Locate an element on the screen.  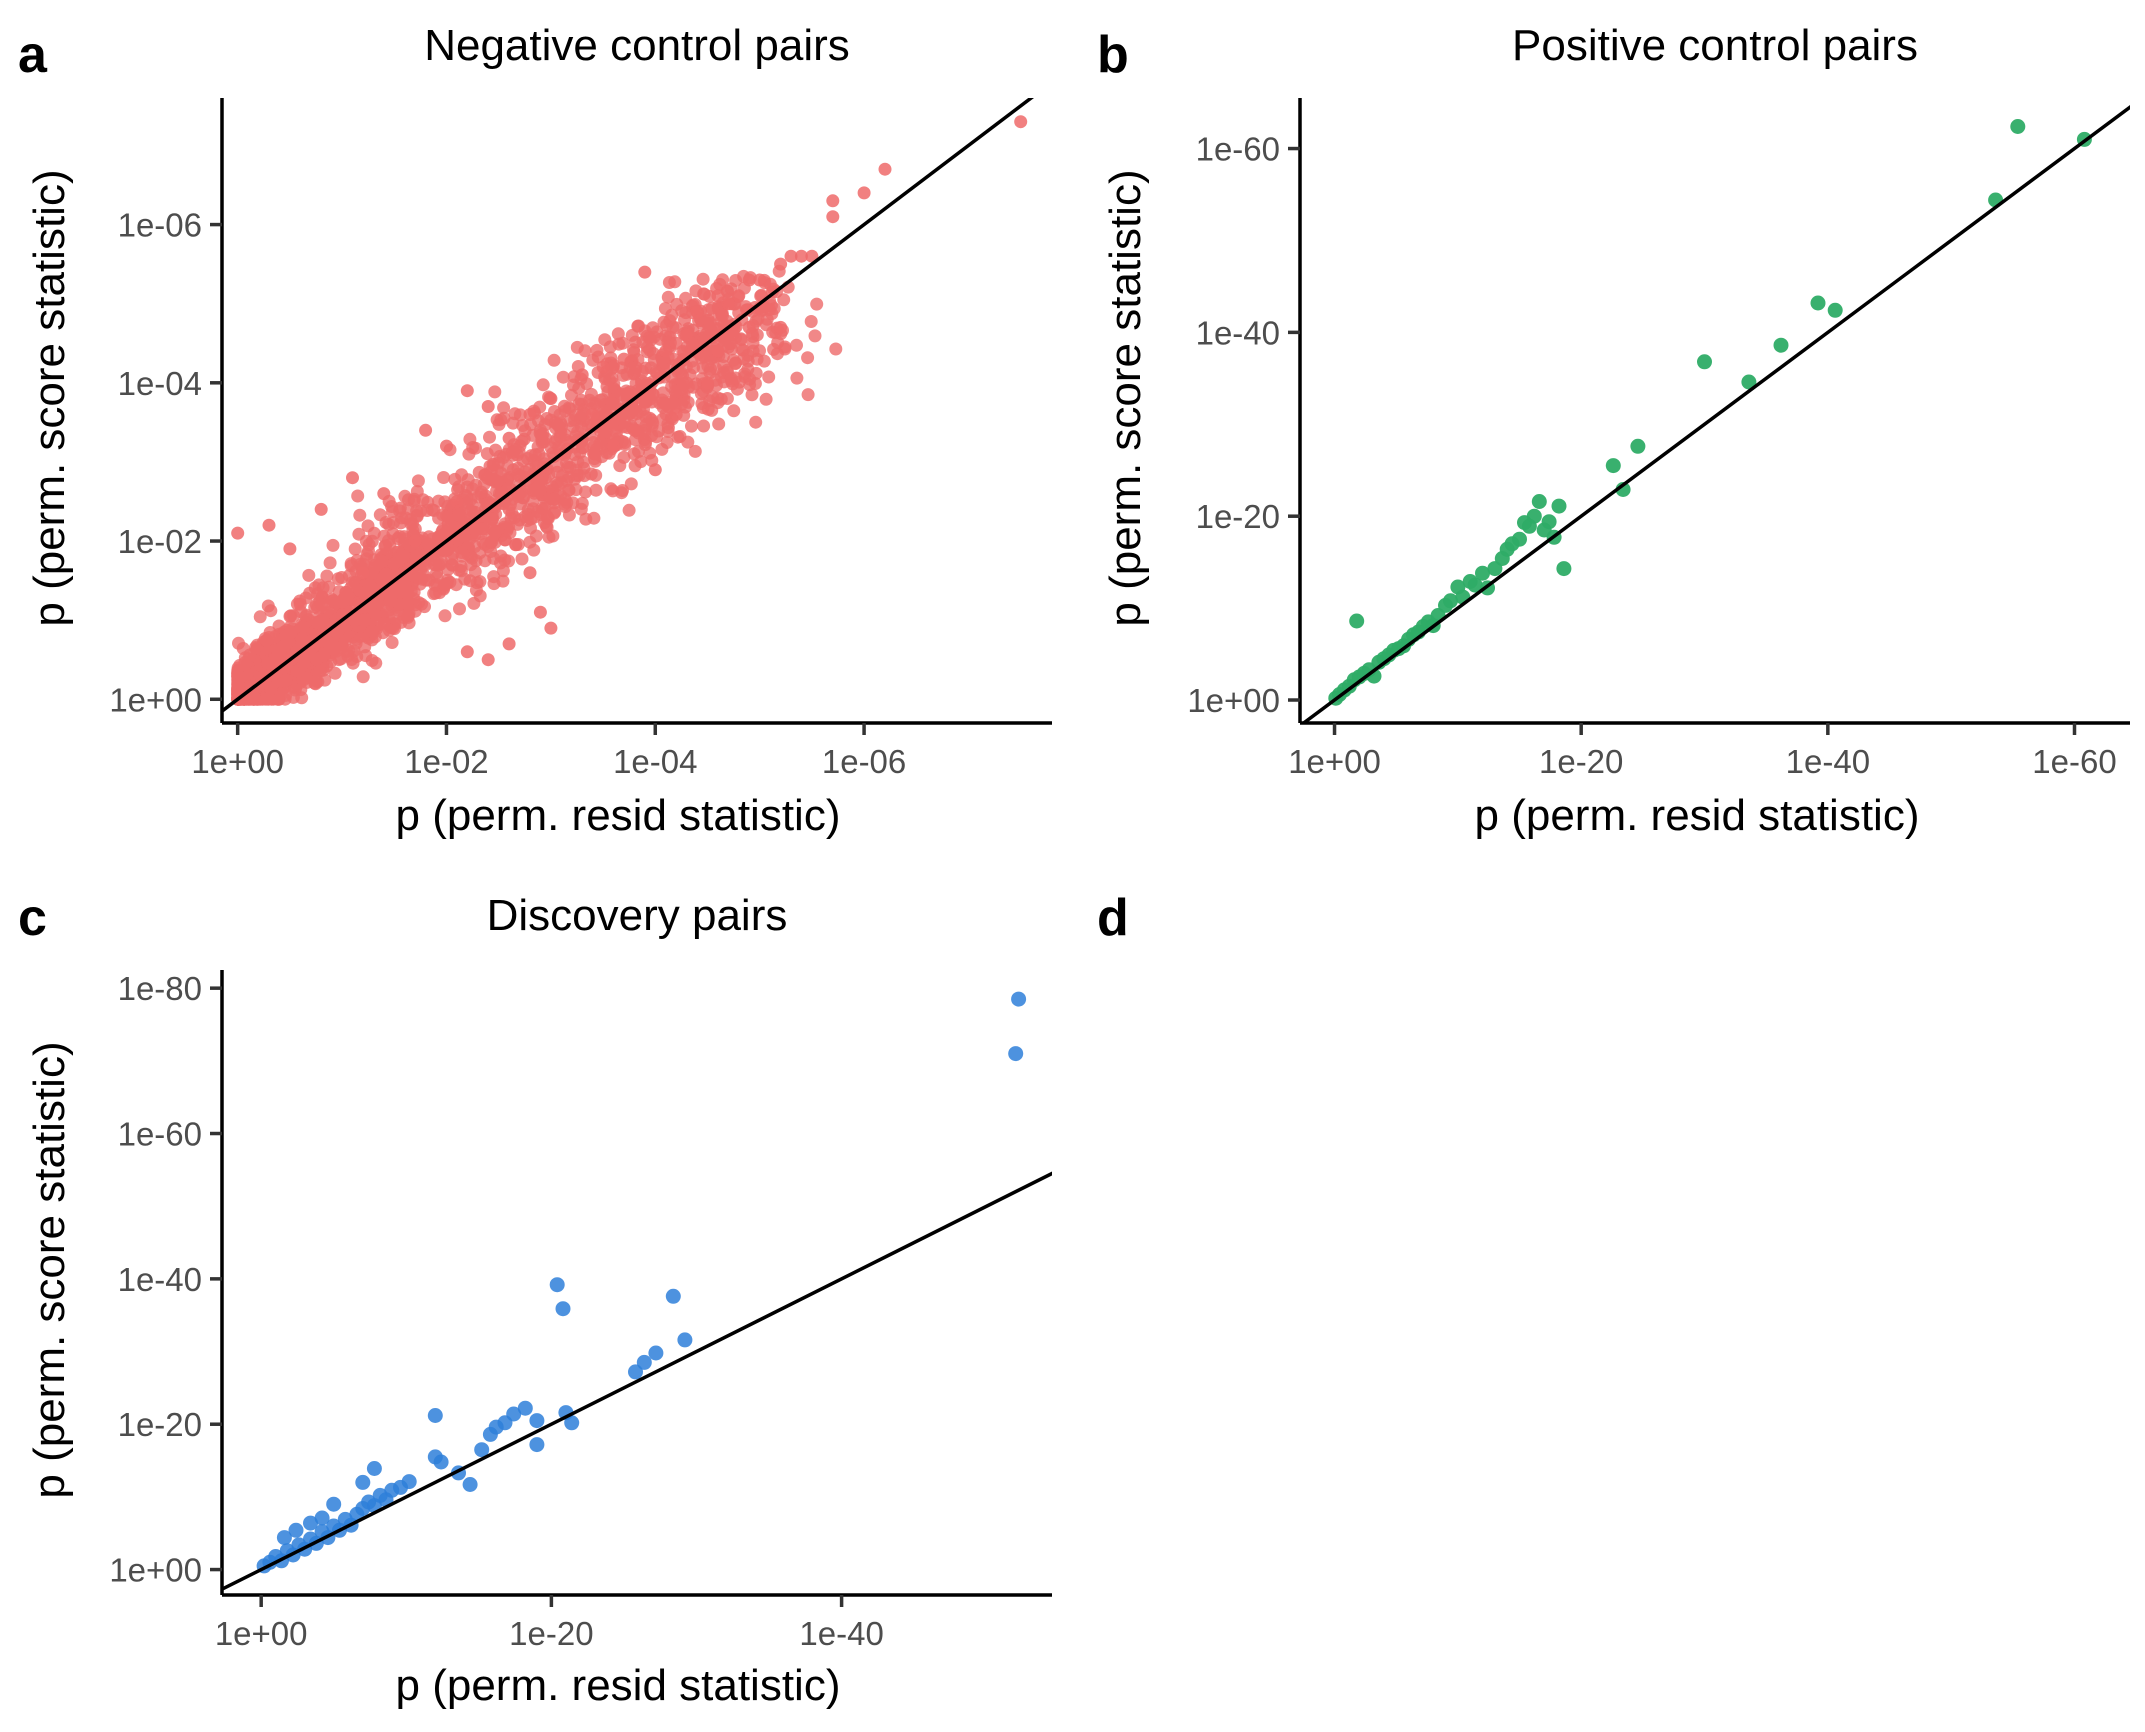
panel-b-y-axis-title: p (perm. score statistic) is located at coordinates (1125, 397).